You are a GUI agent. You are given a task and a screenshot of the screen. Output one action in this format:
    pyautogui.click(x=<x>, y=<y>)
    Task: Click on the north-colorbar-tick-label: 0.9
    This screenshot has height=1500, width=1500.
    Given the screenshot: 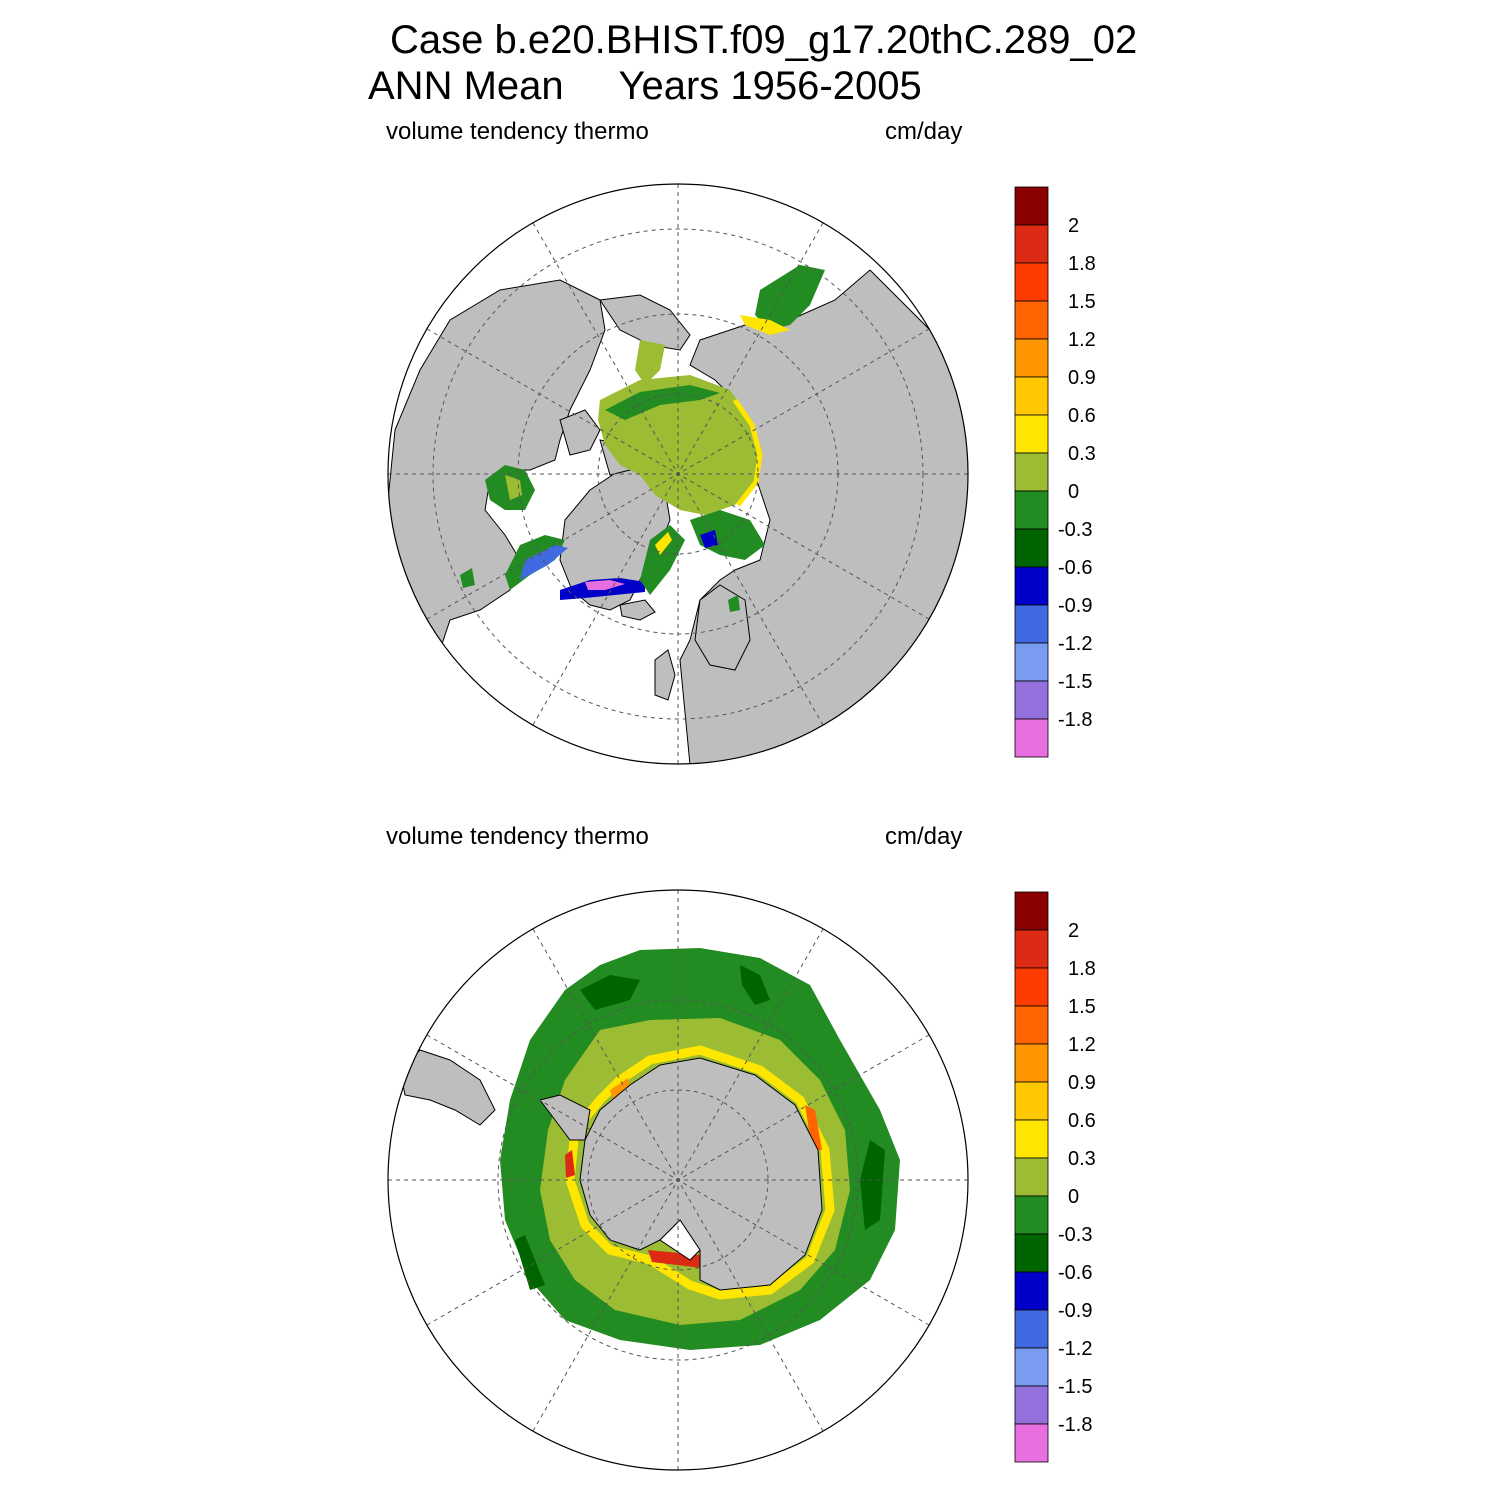 What is the action you would take?
    pyautogui.click(x=1082, y=378)
    